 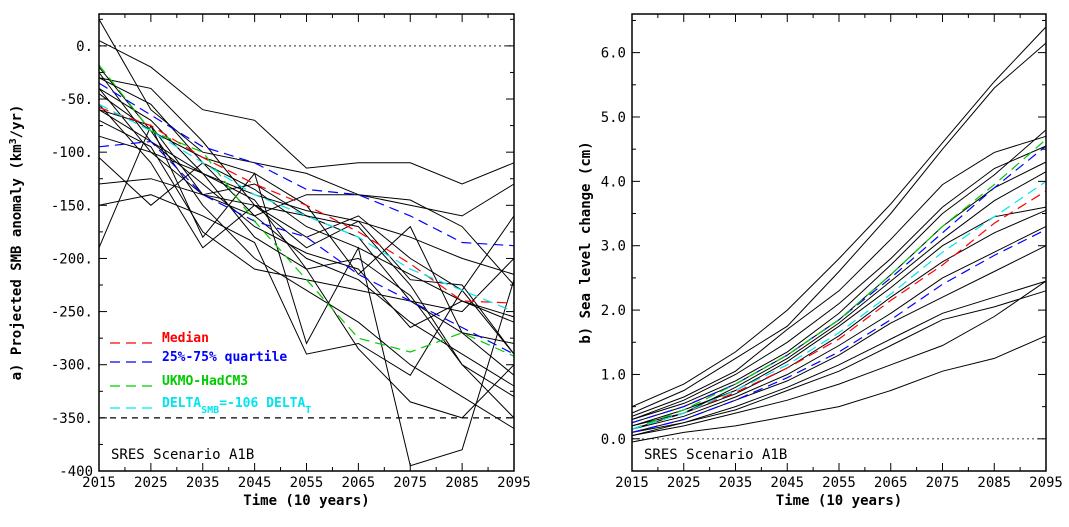 I want to click on panel-b-y-axis-label: b) Sea level change (cm), so click(x=586, y=242).